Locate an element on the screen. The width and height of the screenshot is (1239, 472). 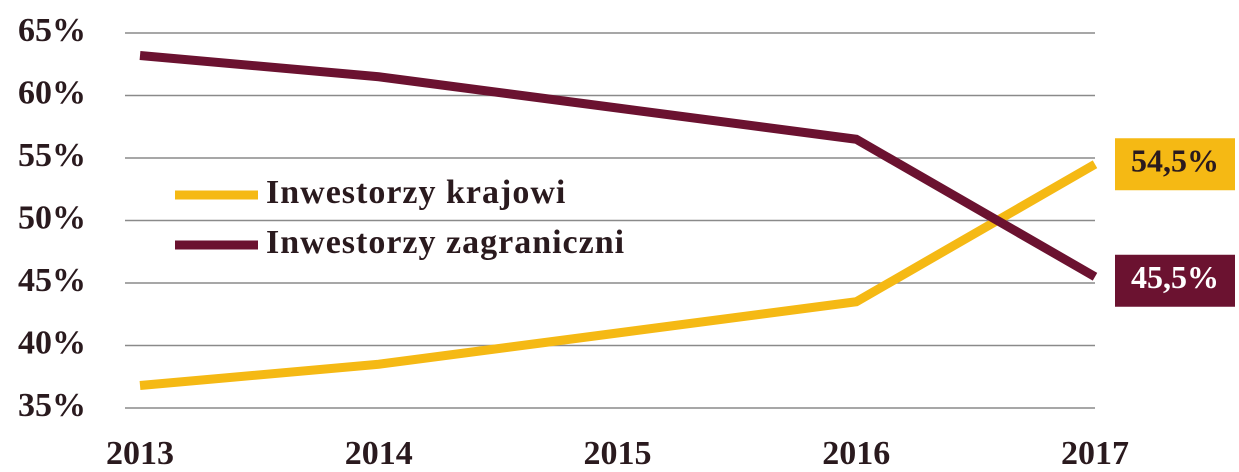
y-tick-label: 60% is located at coordinates (52, 92).